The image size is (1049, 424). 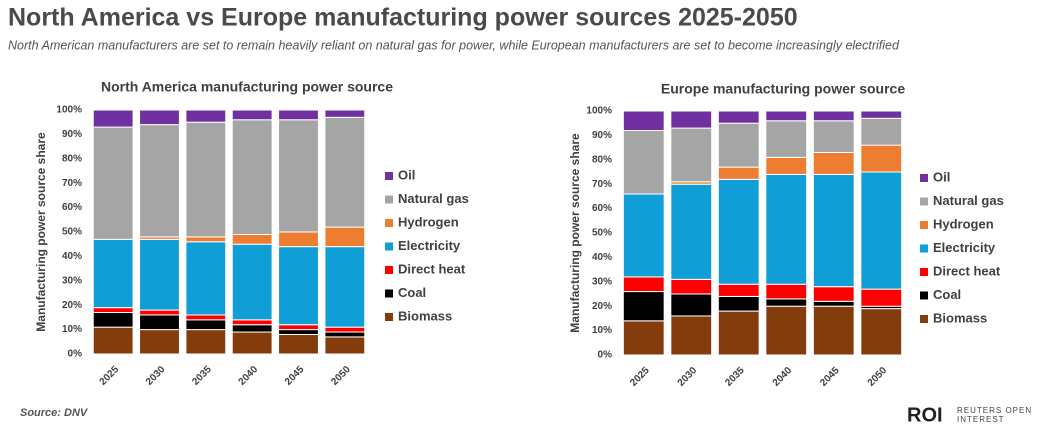 I want to click on y-tick-label: 100%, so click(x=69, y=110).